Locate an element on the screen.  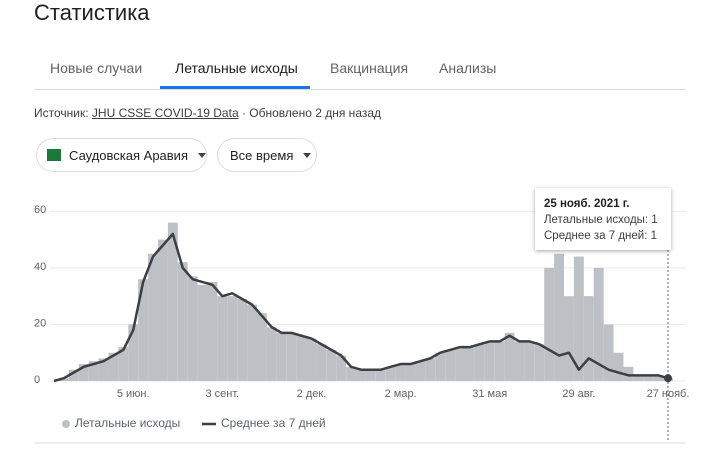
x-tick-label: 27 нояб. is located at coordinates (668, 394).